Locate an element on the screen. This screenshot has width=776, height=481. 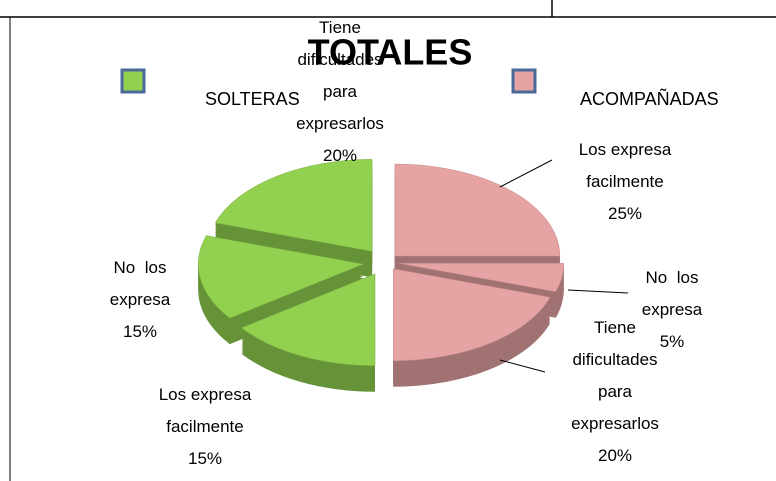
slice-label: No los expresa 5% is located at coordinates (672, 310).